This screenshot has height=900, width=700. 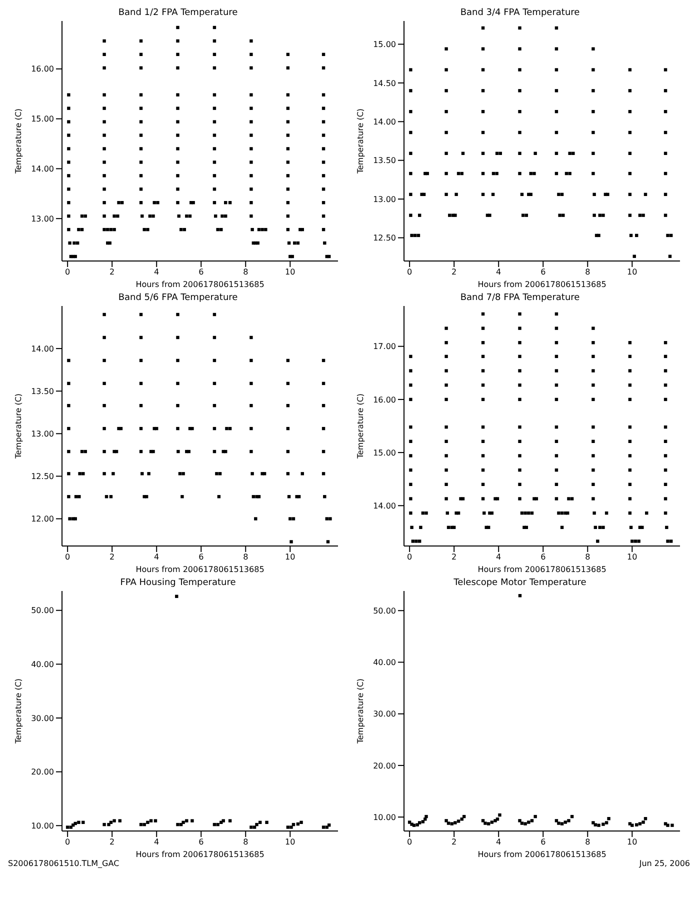 I want to click on y-tick-label: 15.00, so click(x=384, y=453).